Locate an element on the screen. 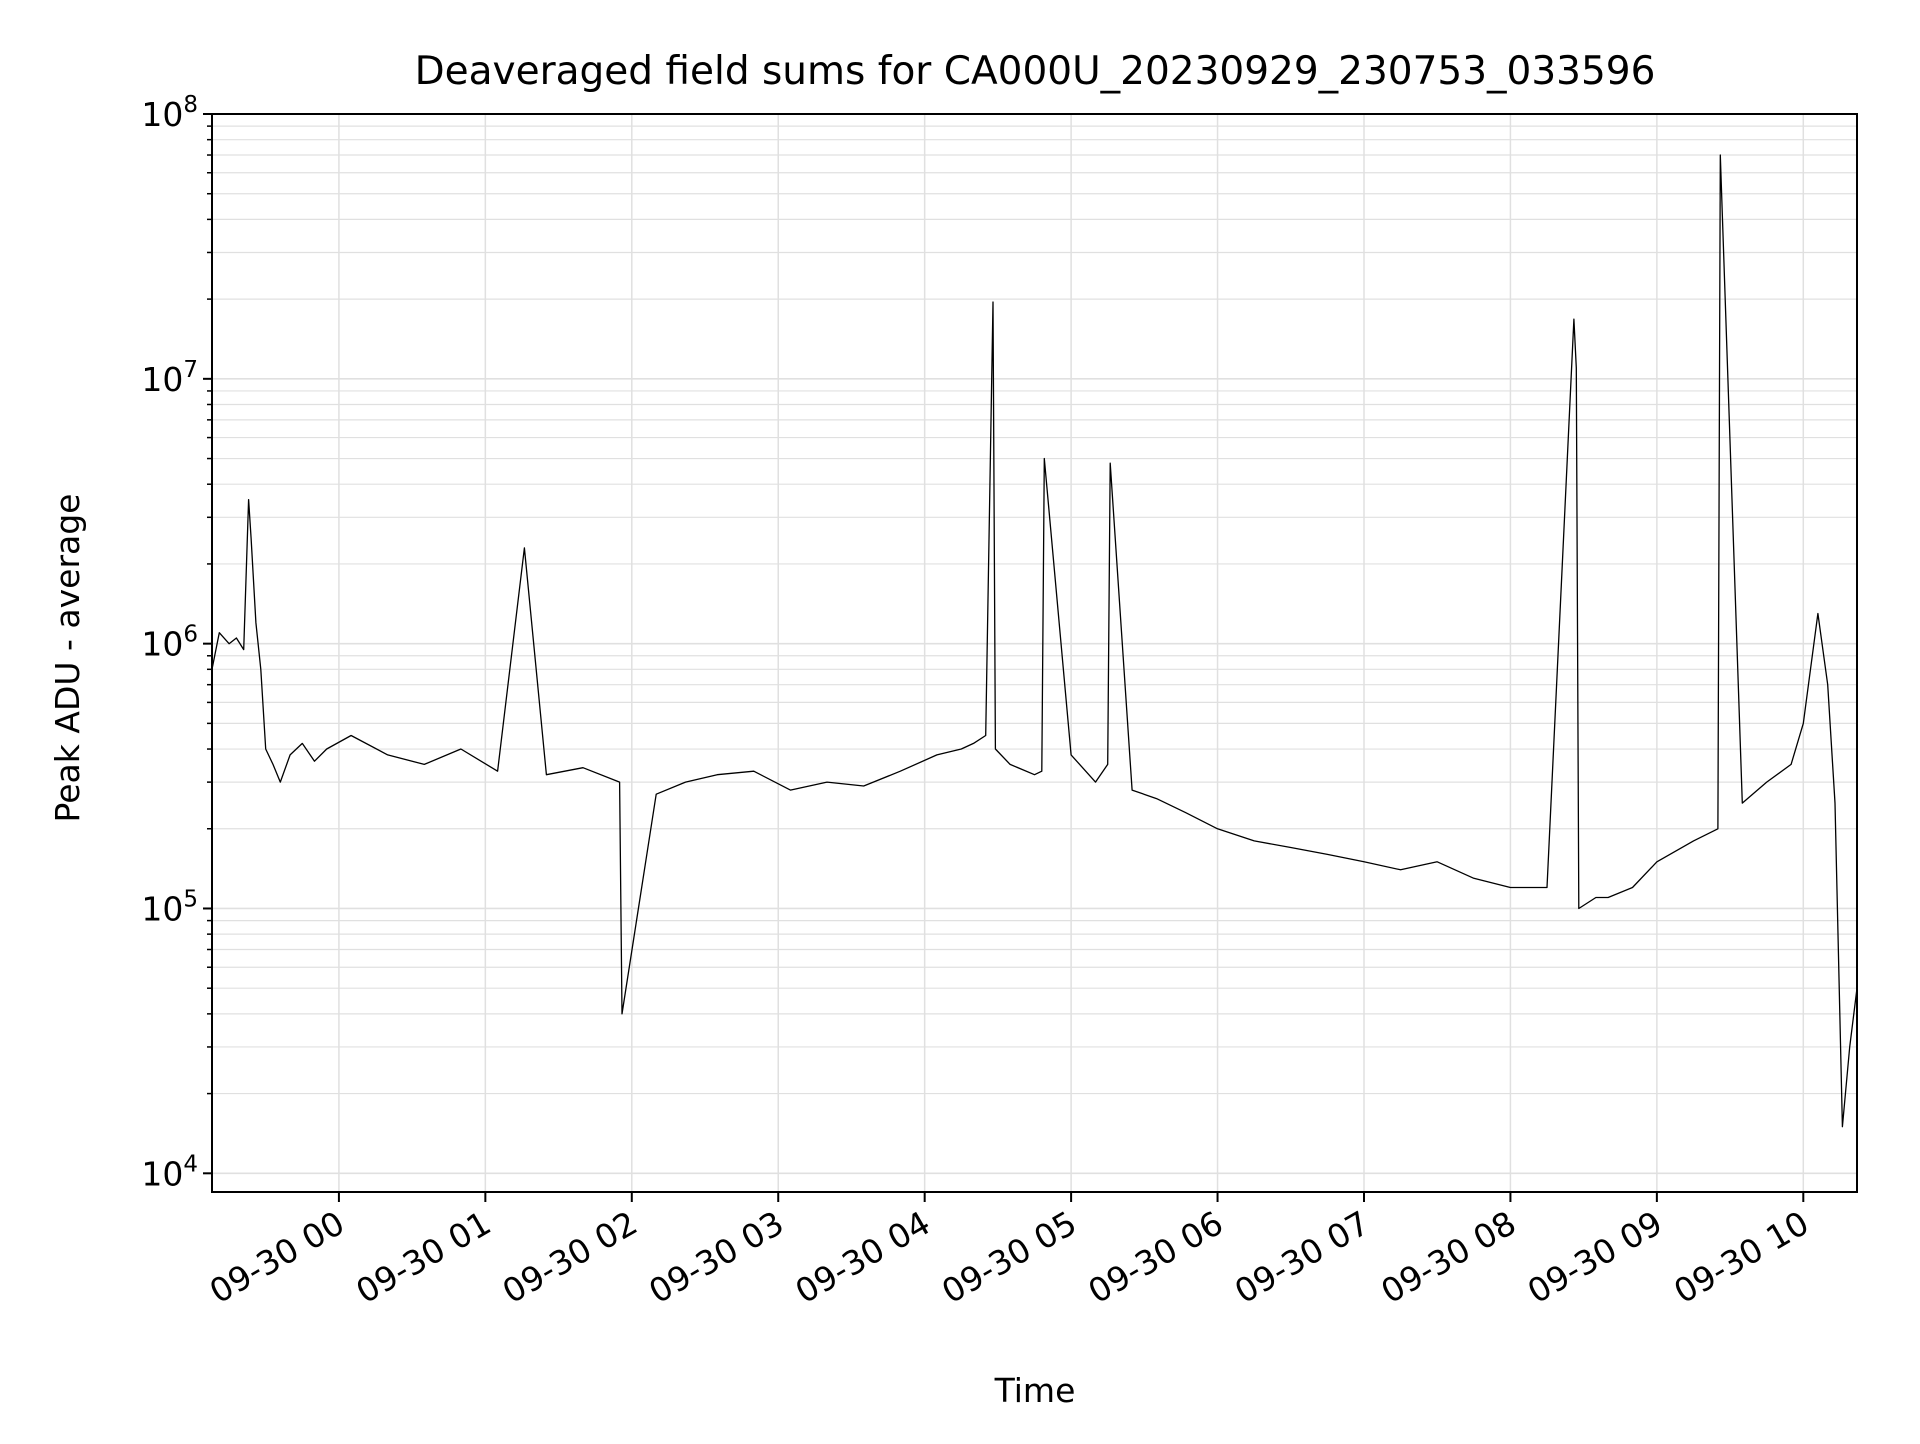  y-tick-label: 107 is located at coordinates (169, 378).